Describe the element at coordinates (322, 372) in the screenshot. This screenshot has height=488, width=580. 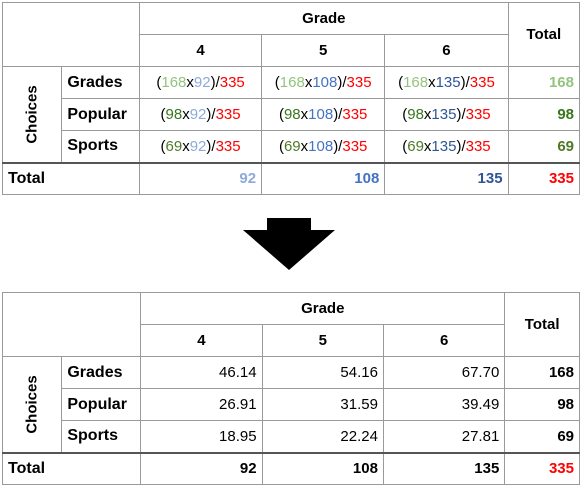
I see `expected-value-cell: 54.16` at that location.